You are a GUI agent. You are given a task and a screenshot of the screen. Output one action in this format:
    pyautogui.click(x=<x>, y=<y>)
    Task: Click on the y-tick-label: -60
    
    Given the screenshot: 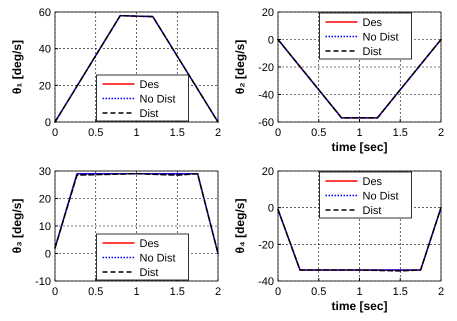 What is the action you would take?
    pyautogui.click(x=266, y=123)
    